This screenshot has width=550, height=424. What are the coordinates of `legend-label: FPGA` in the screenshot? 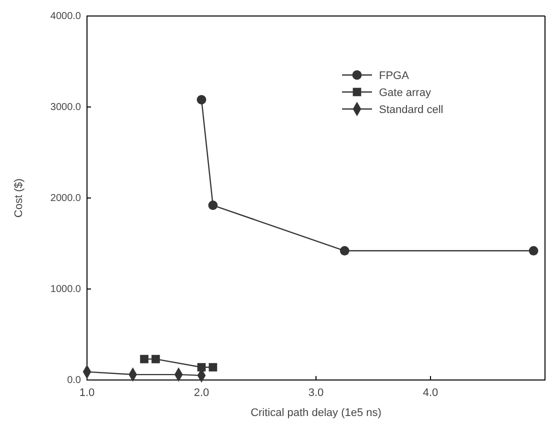 It's located at (394, 76).